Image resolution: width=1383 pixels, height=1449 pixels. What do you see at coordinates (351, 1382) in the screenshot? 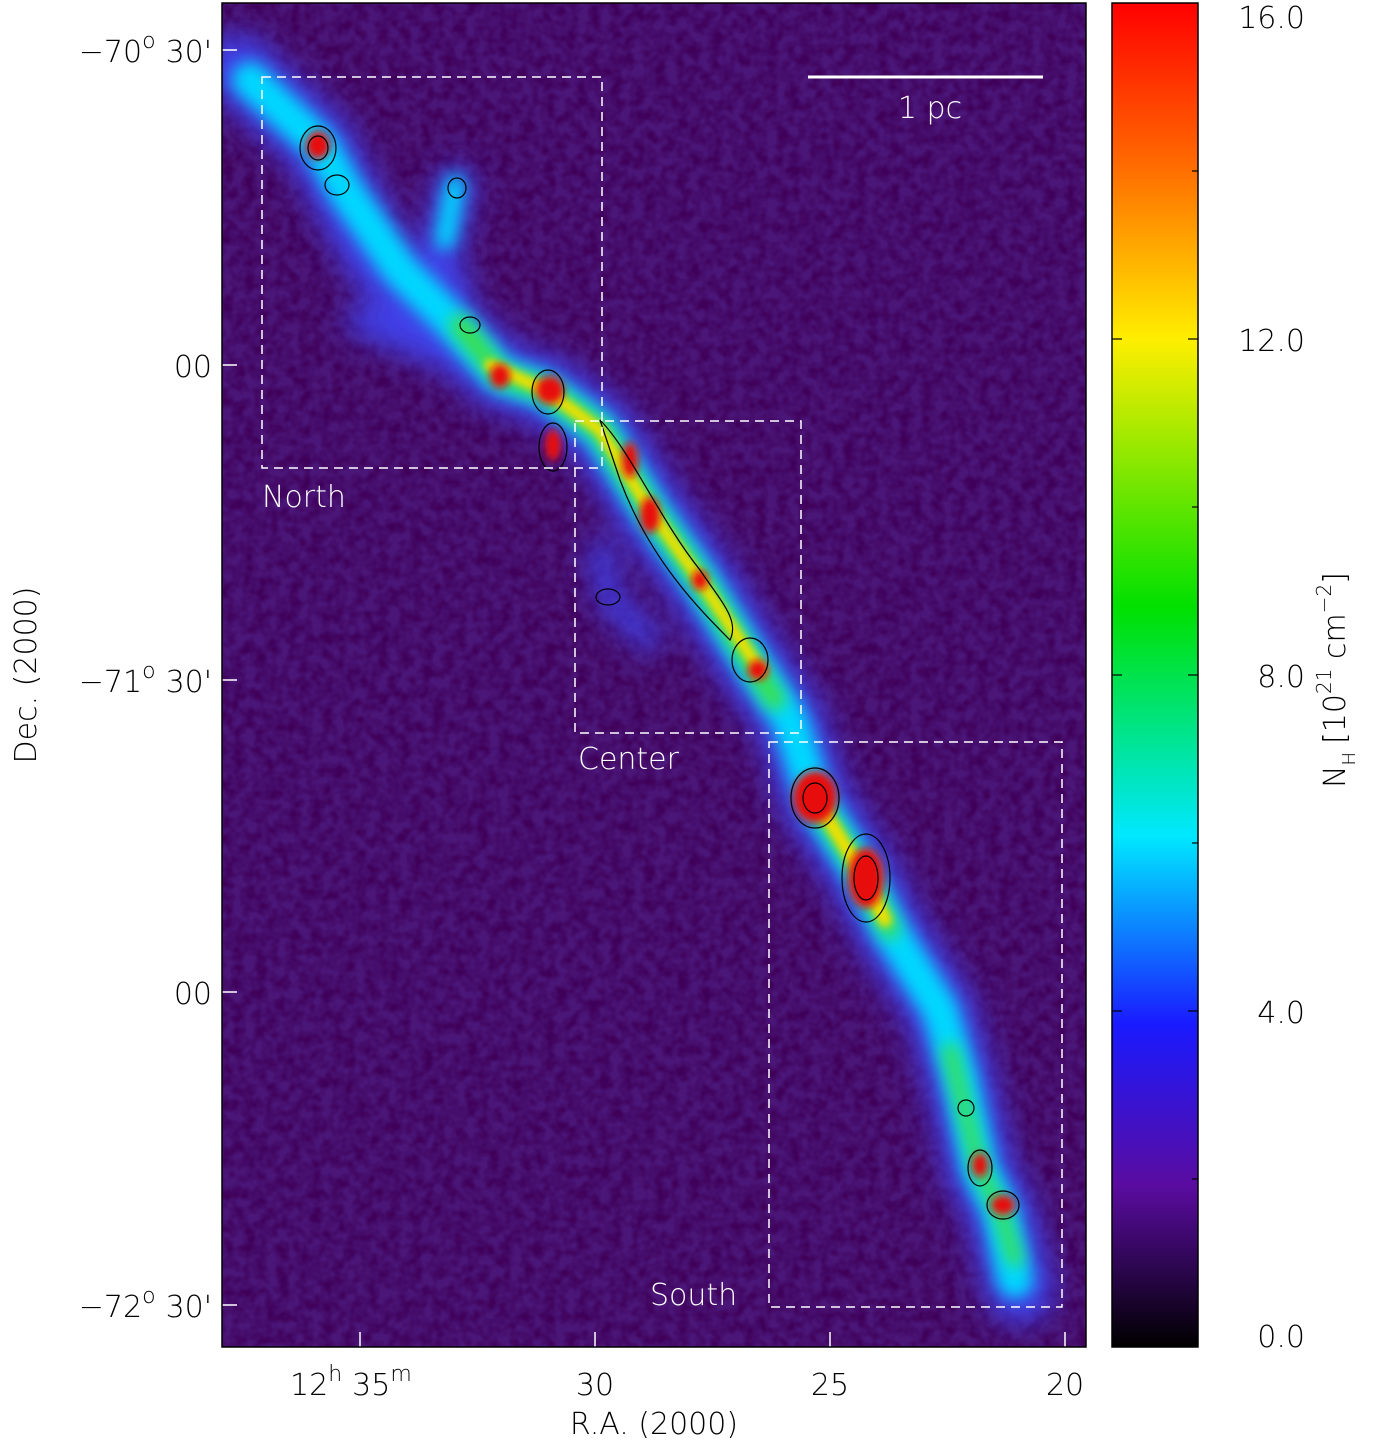
I see `x-tick-label: 12h 35m` at bounding box center [351, 1382].